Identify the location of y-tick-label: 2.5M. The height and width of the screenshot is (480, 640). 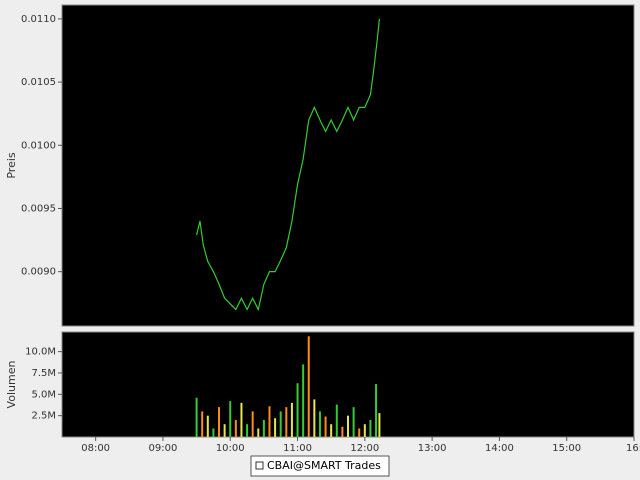
(43, 416).